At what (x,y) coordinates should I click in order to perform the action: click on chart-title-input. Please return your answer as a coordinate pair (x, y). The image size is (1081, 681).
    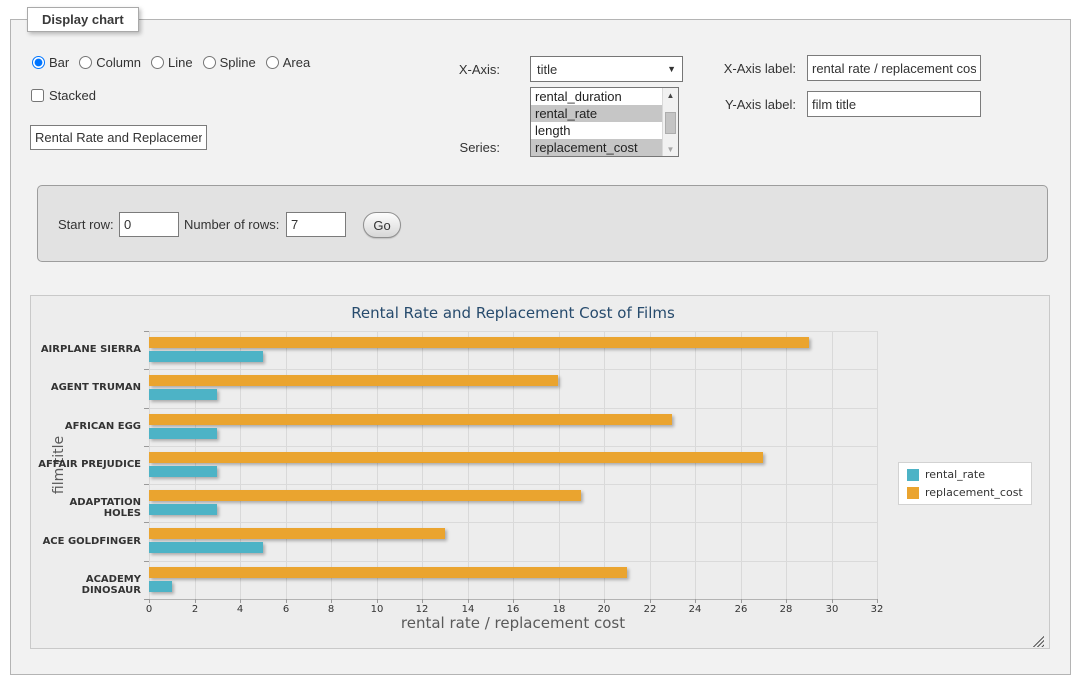
    Looking at the image, I should click on (118, 137).